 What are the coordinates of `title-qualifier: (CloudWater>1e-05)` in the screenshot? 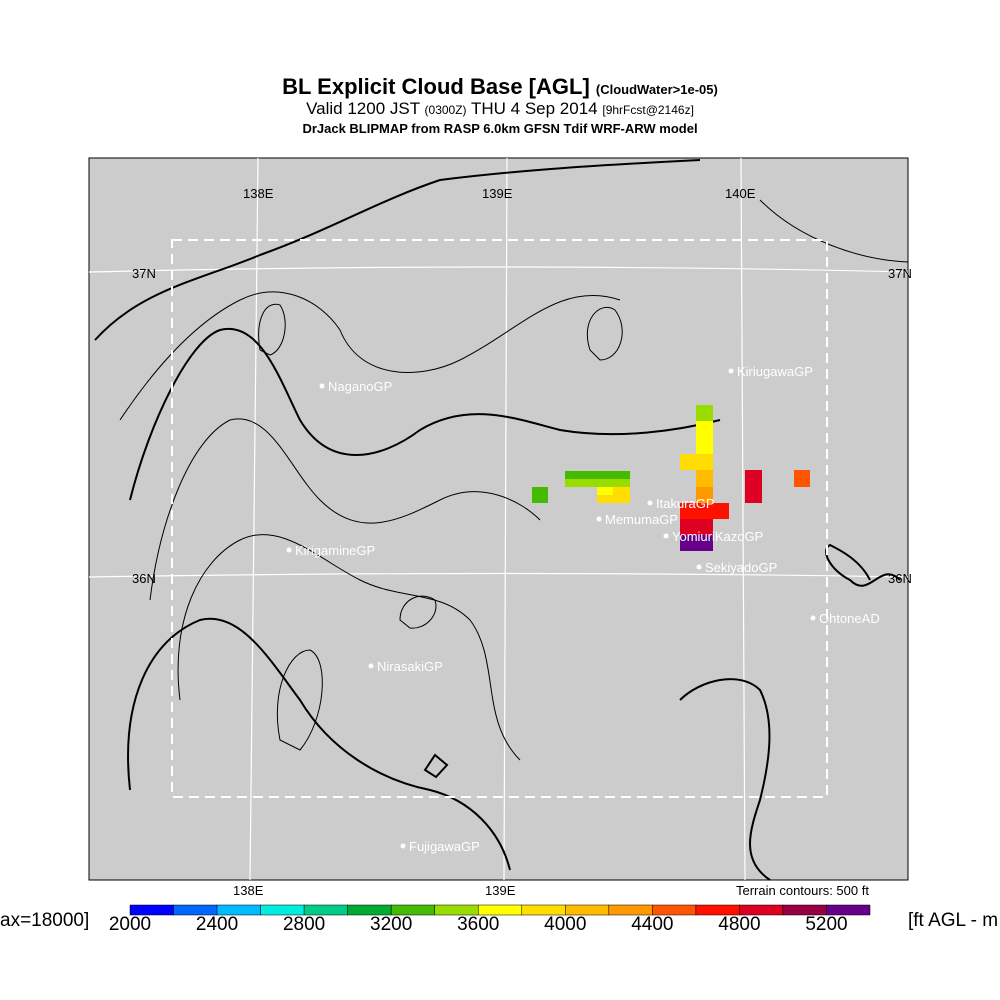 It's located at (656, 89).